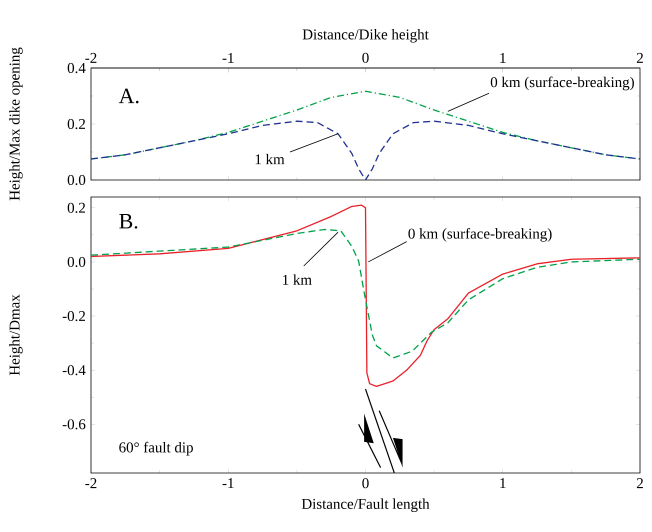  I want to click on annotation: B., so click(128, 221).